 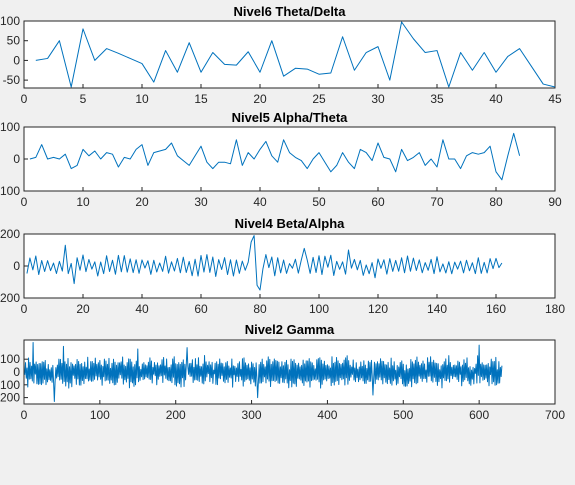 I want to click on x-tick-label: 500, so click(x=403, y=415).